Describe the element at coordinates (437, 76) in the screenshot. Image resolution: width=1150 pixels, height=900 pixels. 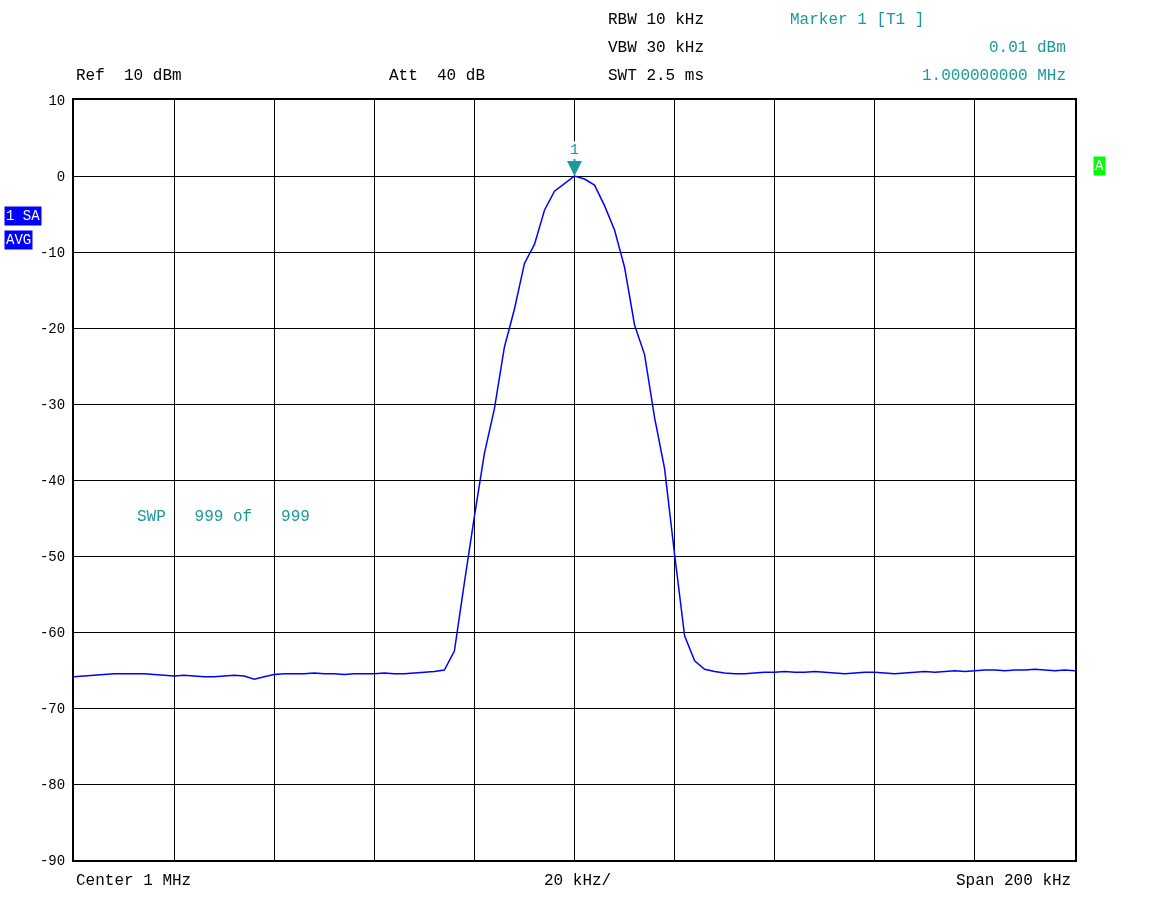
I see `text: Att 40 dB` at that location.